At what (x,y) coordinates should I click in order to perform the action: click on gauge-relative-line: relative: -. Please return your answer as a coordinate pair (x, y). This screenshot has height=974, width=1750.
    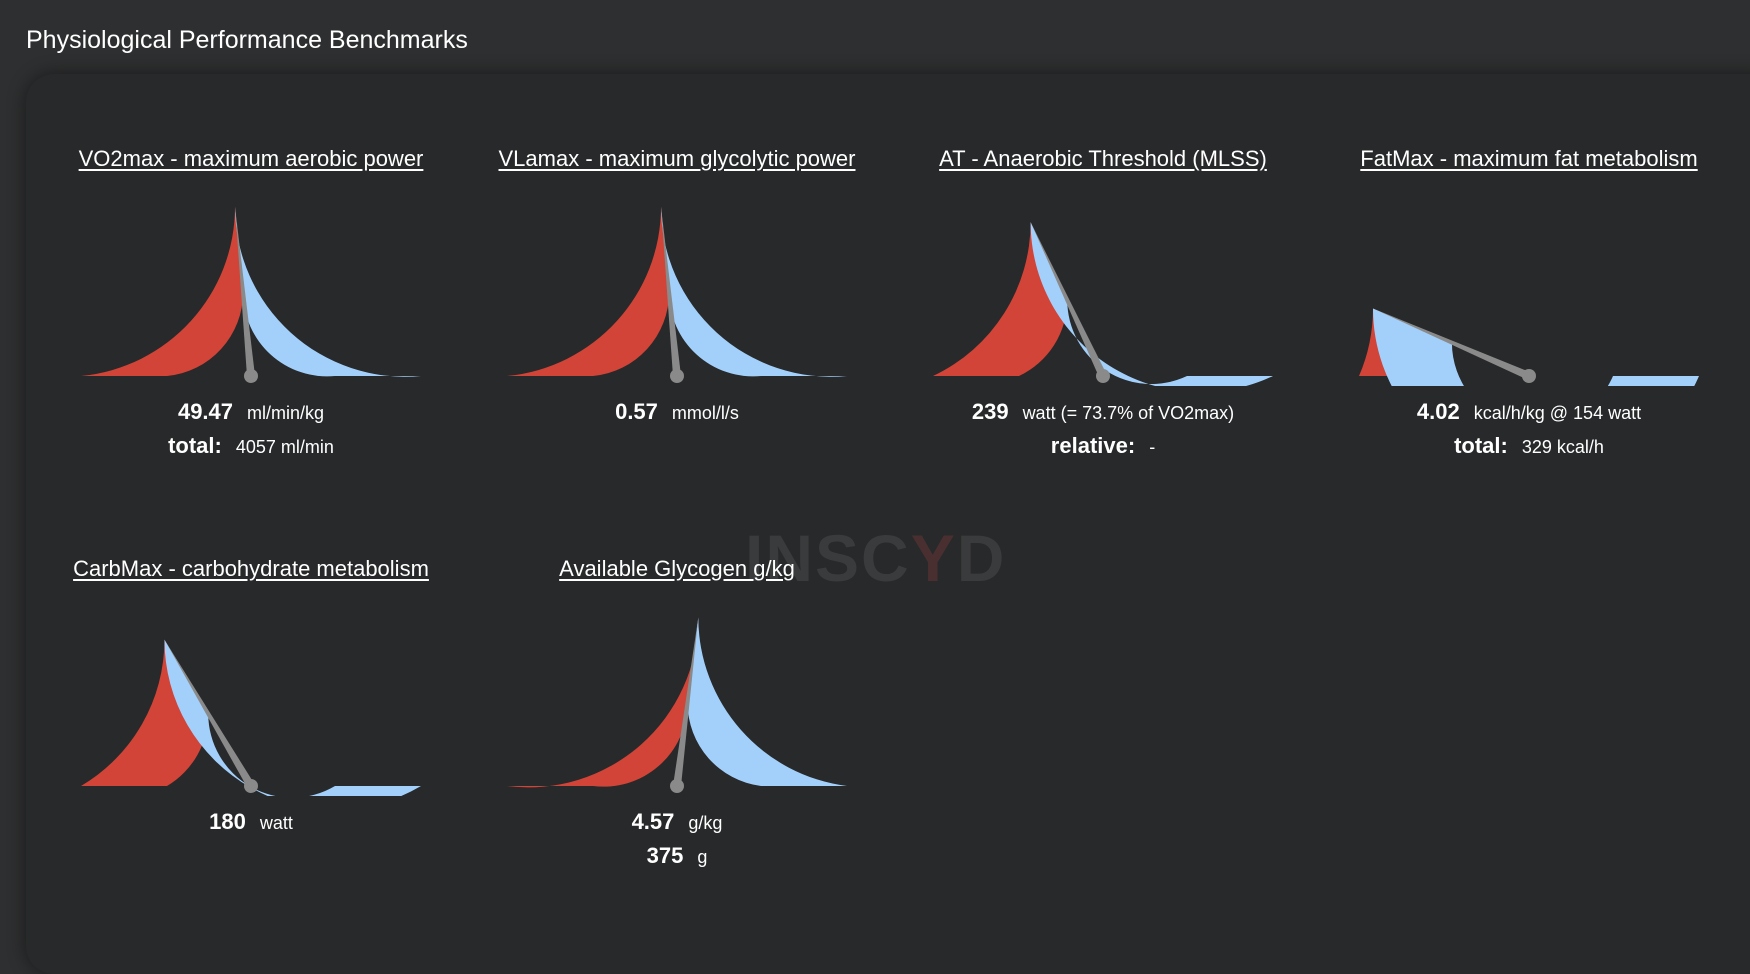
    Looking at the image, I should click on (1103, 446).